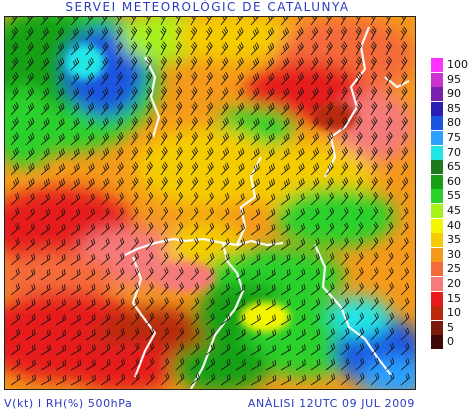  Describe the element at coordinates (451, 298) in the screenshot. I see `legend-entry: 15` at that location.